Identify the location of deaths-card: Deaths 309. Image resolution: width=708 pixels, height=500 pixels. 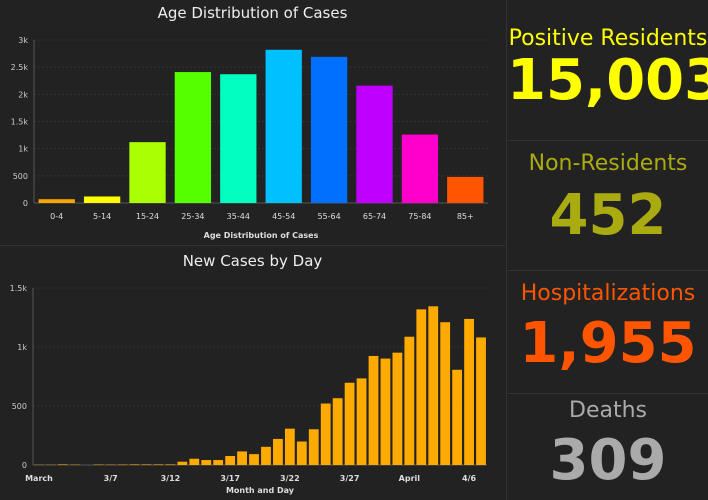
(607, 447).